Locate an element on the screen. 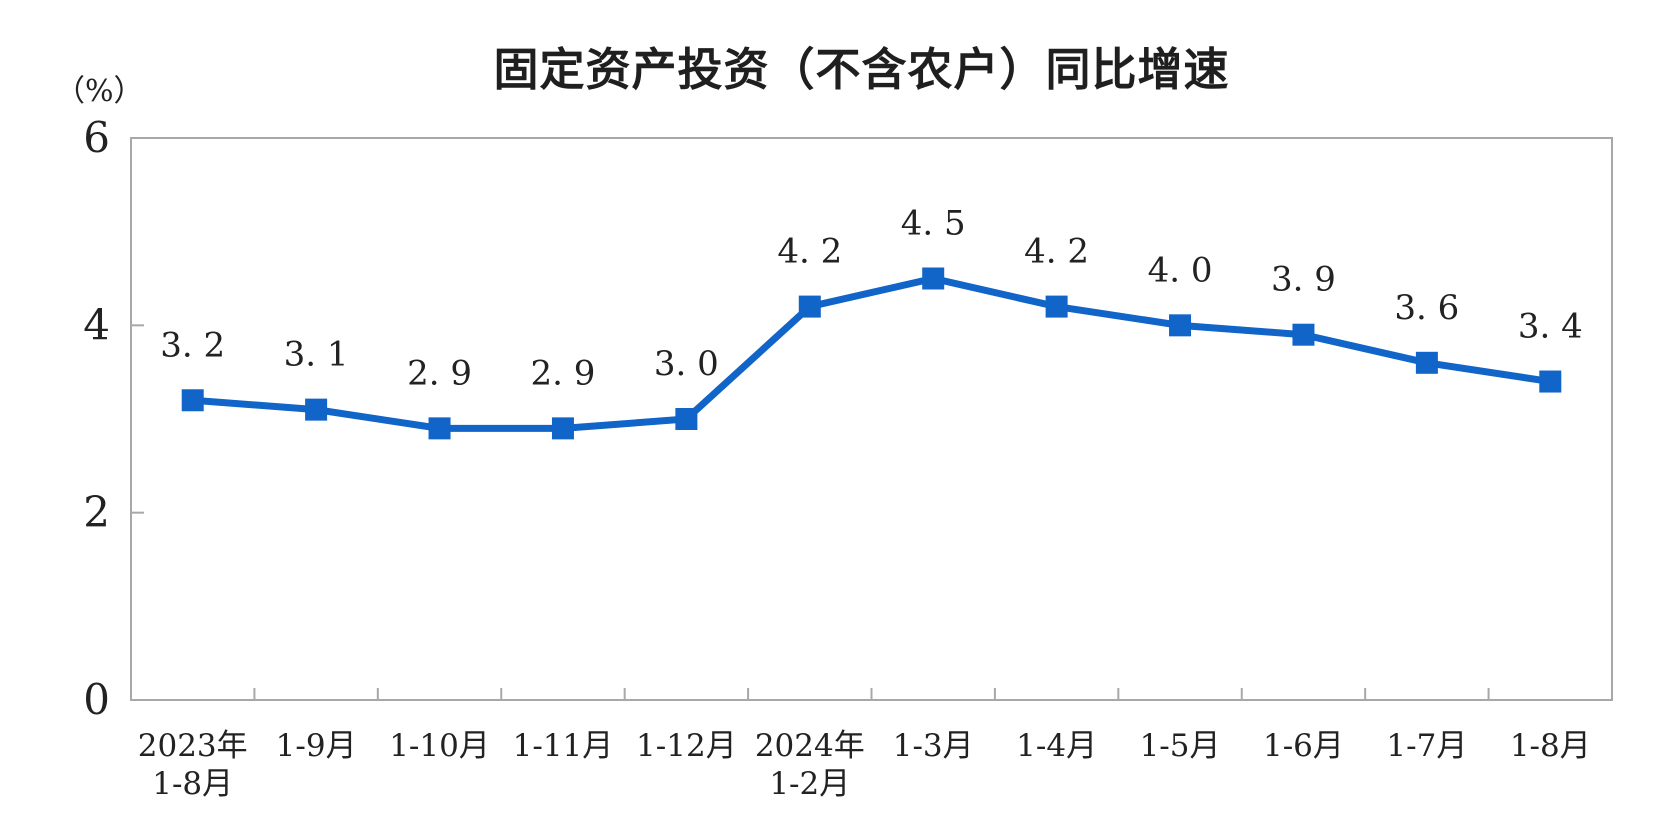 The width and height of the screenshot is (1663, 834). x-tick-label: 1-6月 is located at coordinates (1303, 746).